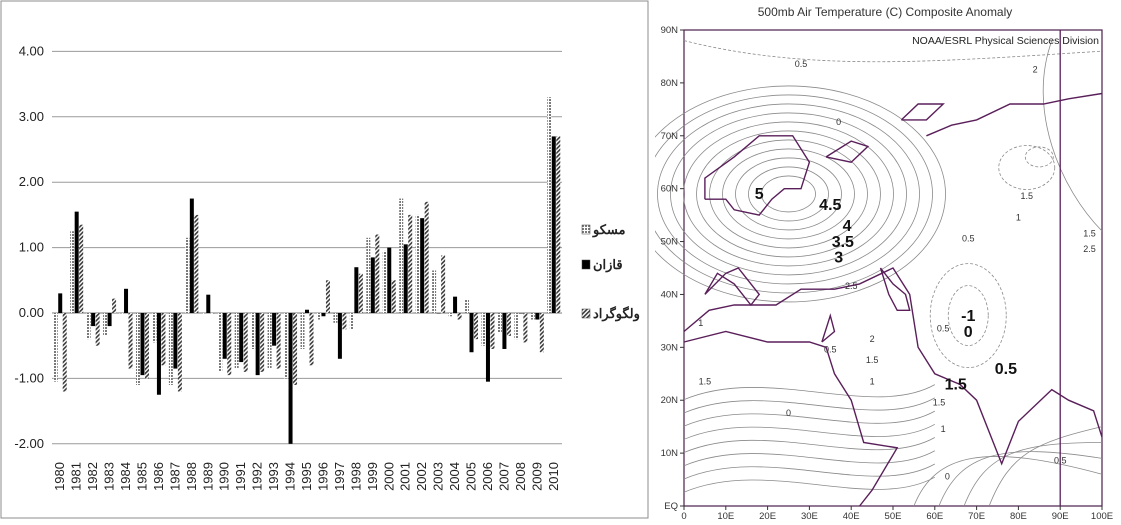 The height and width of the screenshot is (525, 1121). What do you see at coordinates (670, 30) in the screenshot?
I see `y-tick-label: 90N` at bounding box center [670, 30].